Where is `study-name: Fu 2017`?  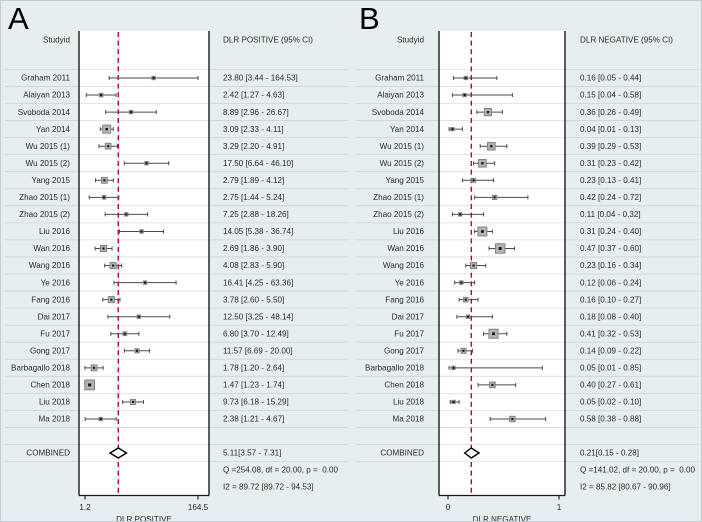 study-name: Fu 2017 is located at coordinates (55, 333).